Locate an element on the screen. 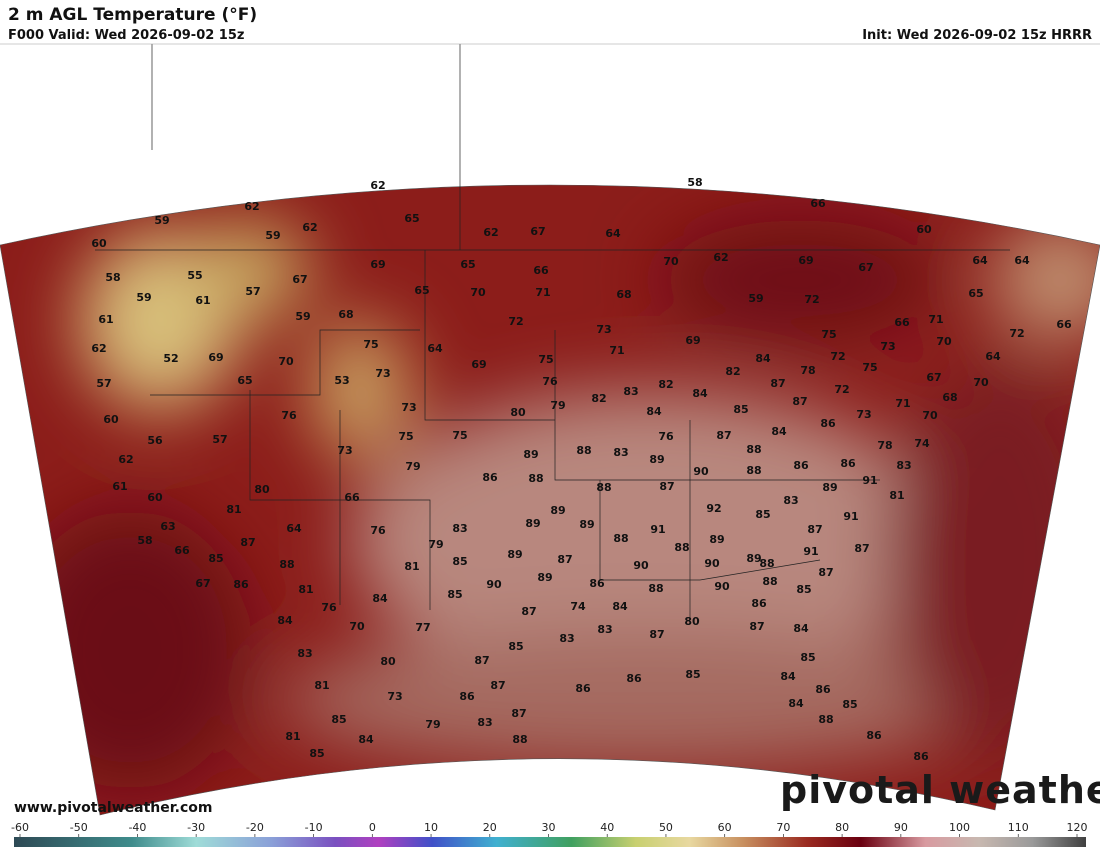 This screenshot has width=1100, height=850. temperature-label: 68 is located at coordinates (345, 314).